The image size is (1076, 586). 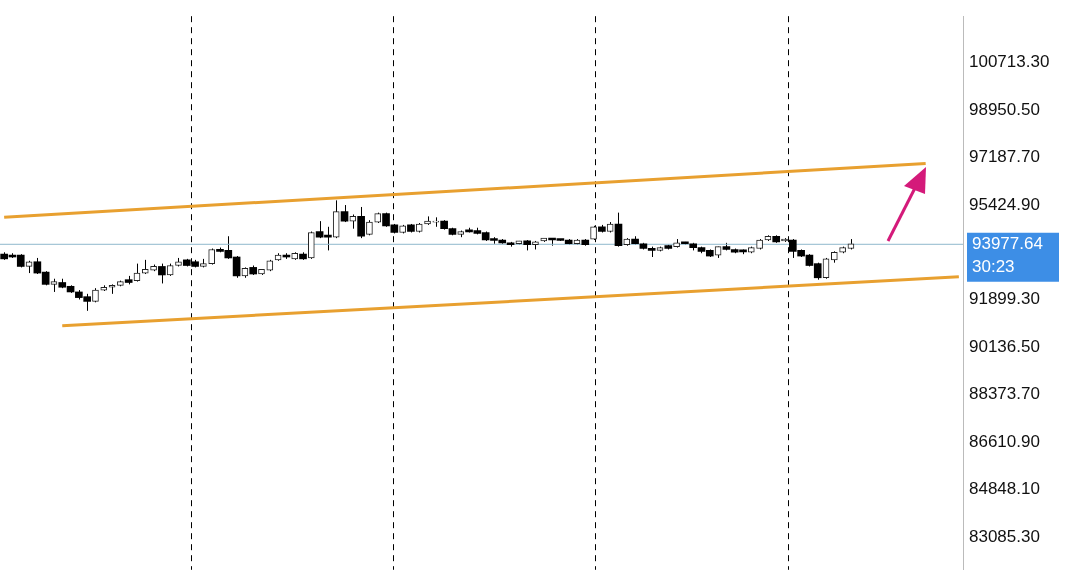 What do you see at coordinates (1004, 441) in the screenshot?
I see `y-tick-label: 86610.90` at bounding box center [1004, 441].